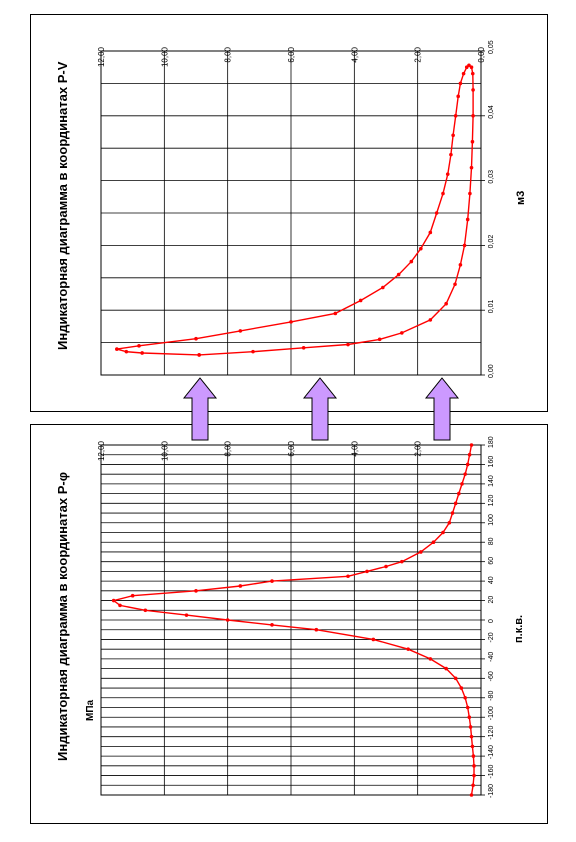 Image resolution: width=576 pixels, height=842 pixels. I want to click on x-tick-label: 80, so click(491, 541).